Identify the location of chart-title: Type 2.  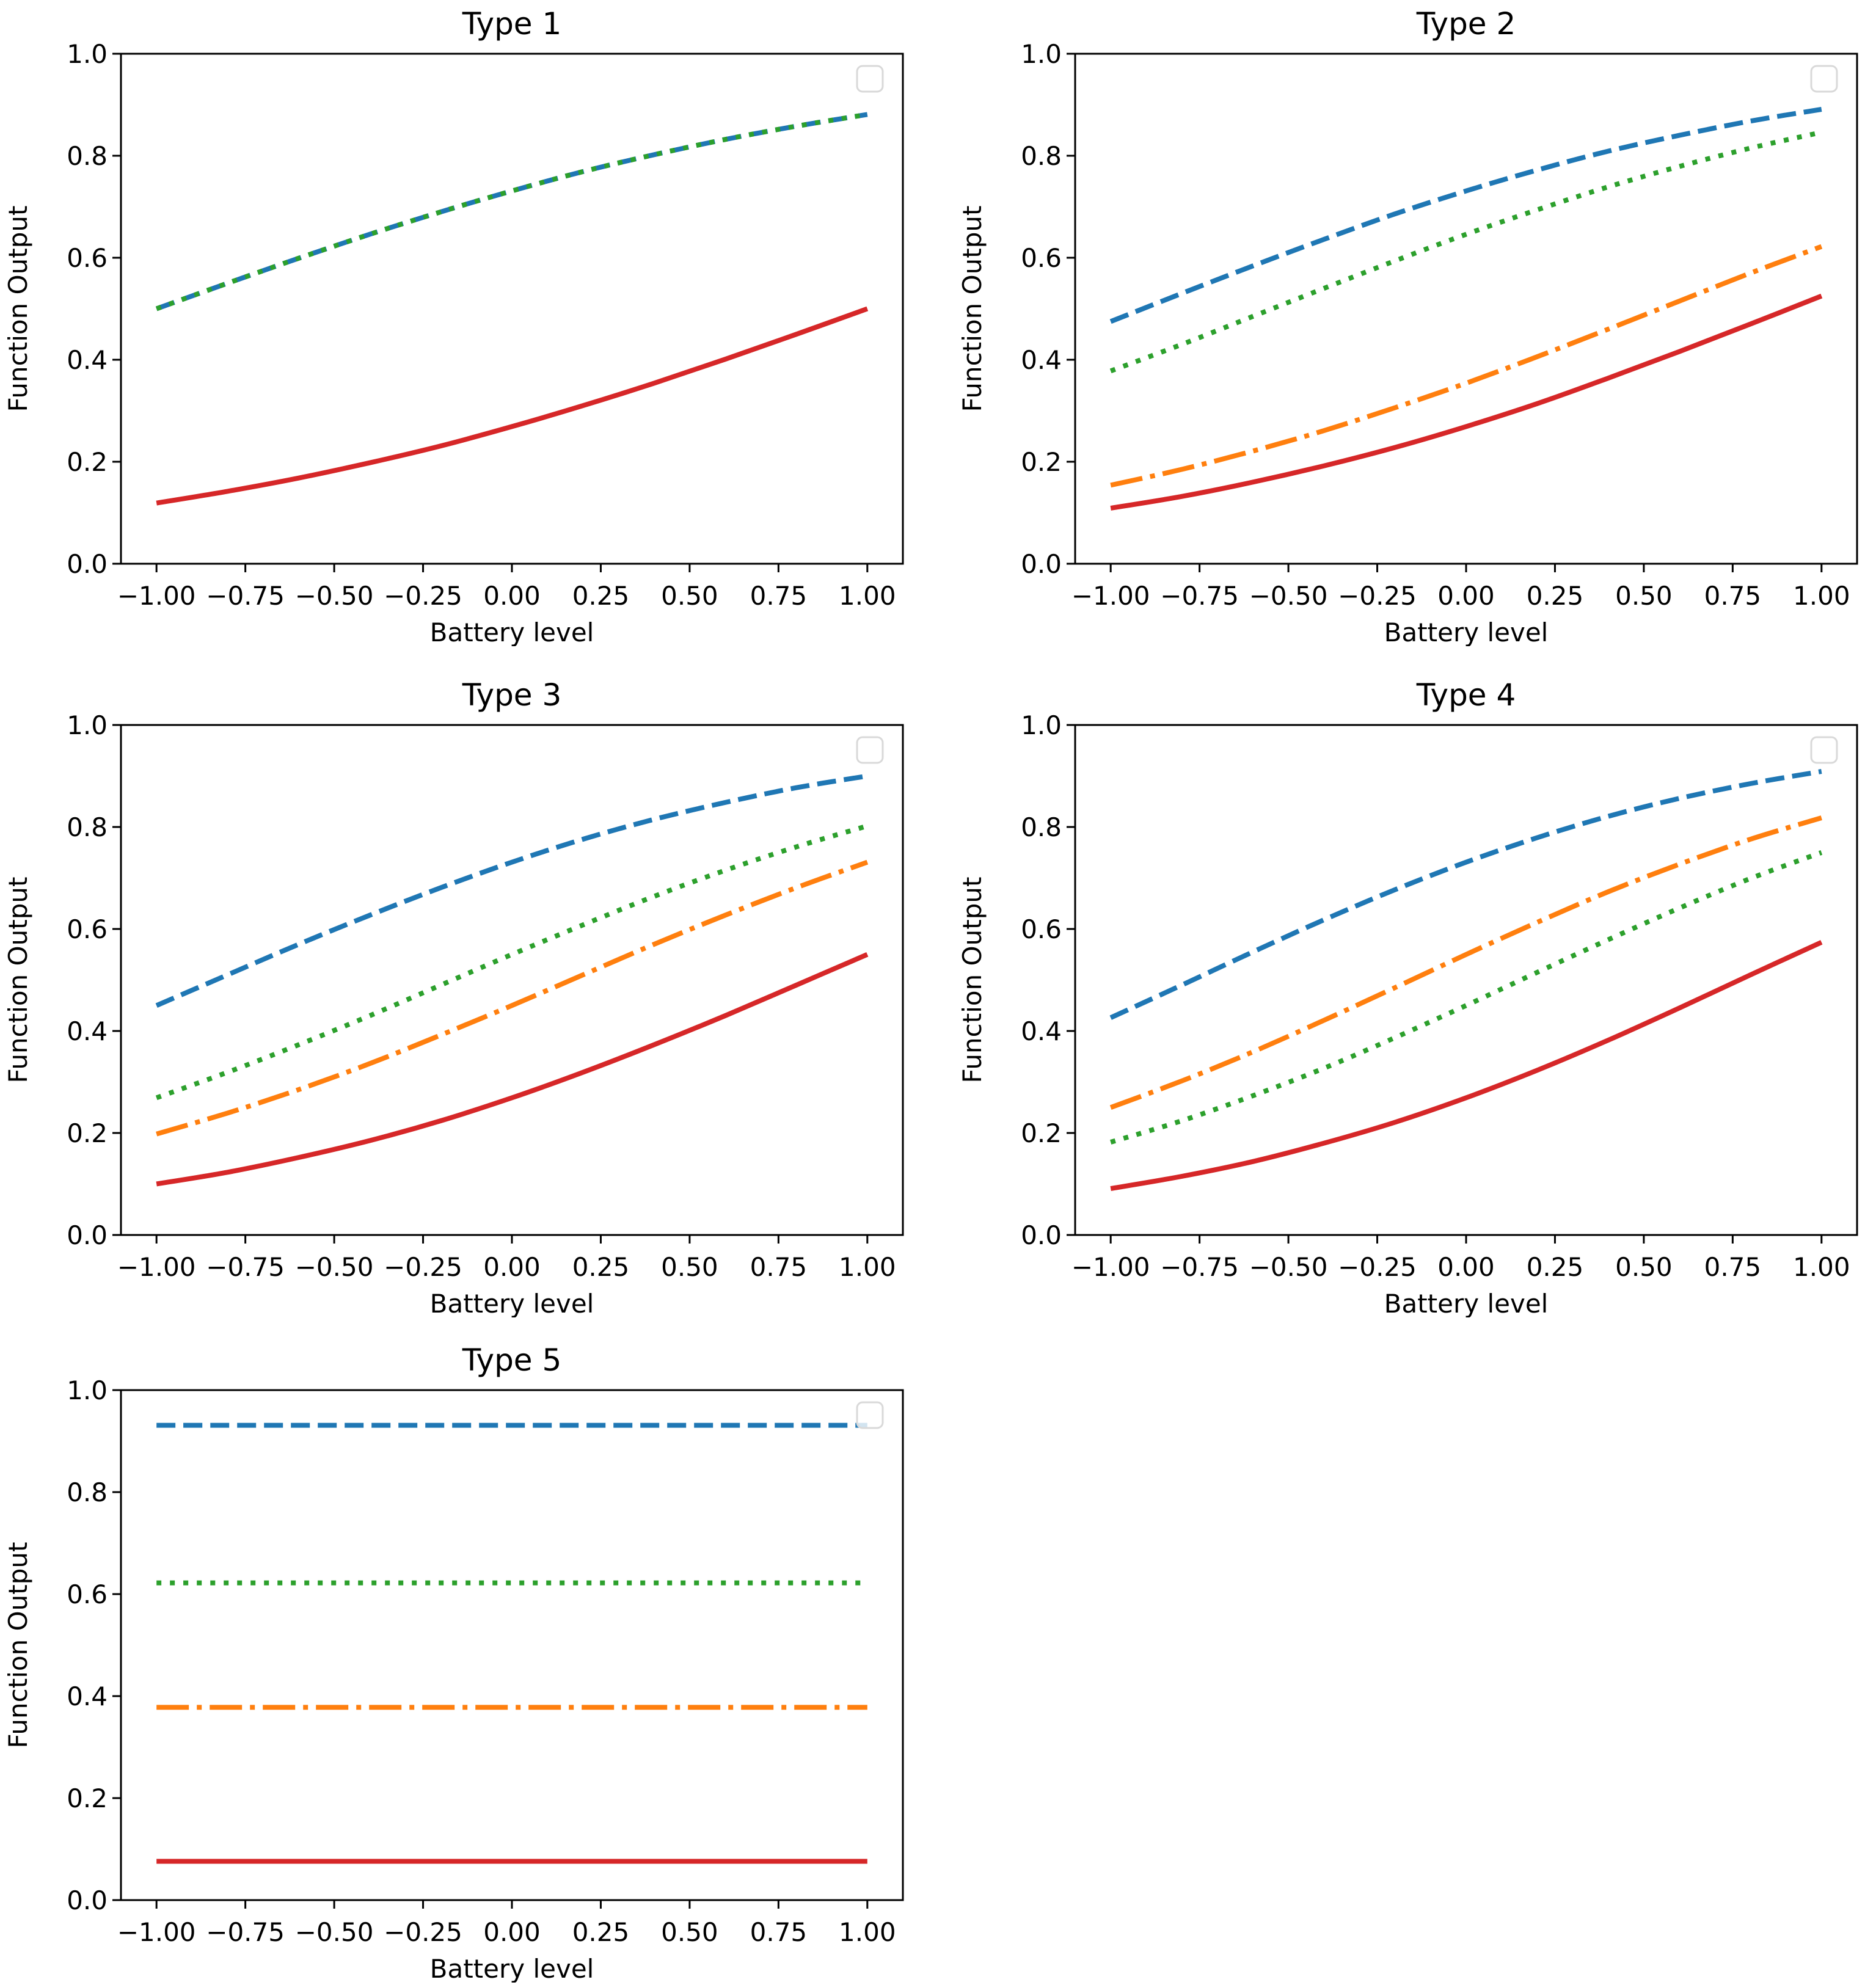
(1466, 24).